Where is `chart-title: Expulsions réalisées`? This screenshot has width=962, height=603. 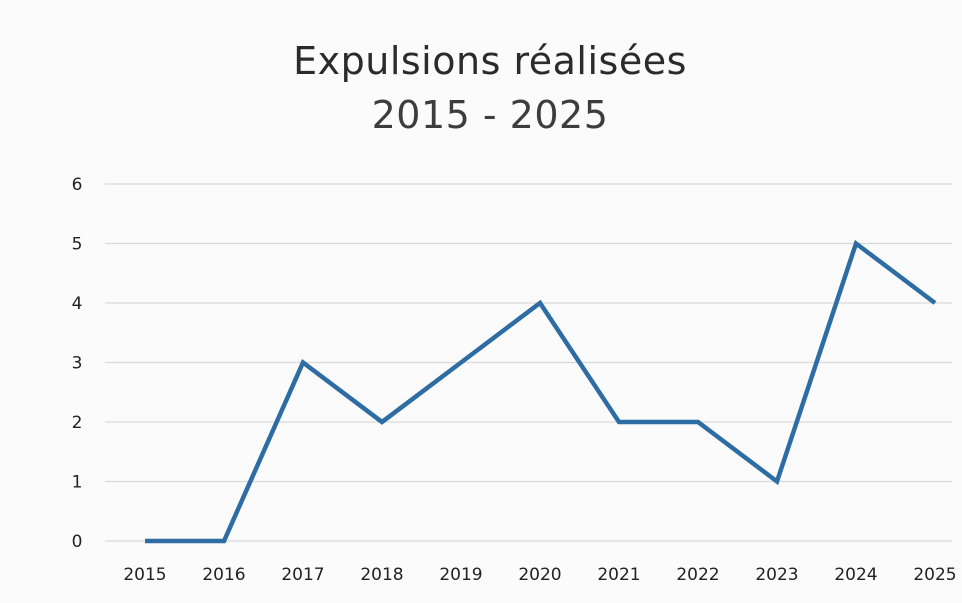 chart-title: Expulsions réalisées is located at coordinates (490, 61).